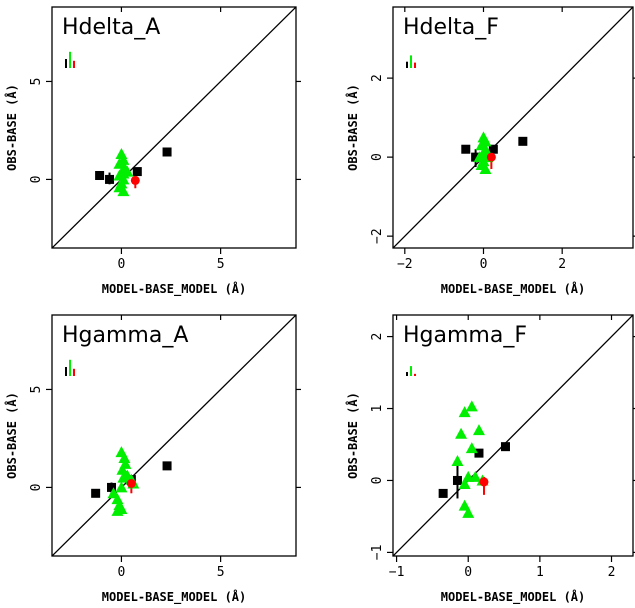 The width and height of the screenshot is (635, 608). What do you see at coordinates (540, 572) in the screenshot?
I see `x-tick-label: 1` at bounding box center [540, 572].